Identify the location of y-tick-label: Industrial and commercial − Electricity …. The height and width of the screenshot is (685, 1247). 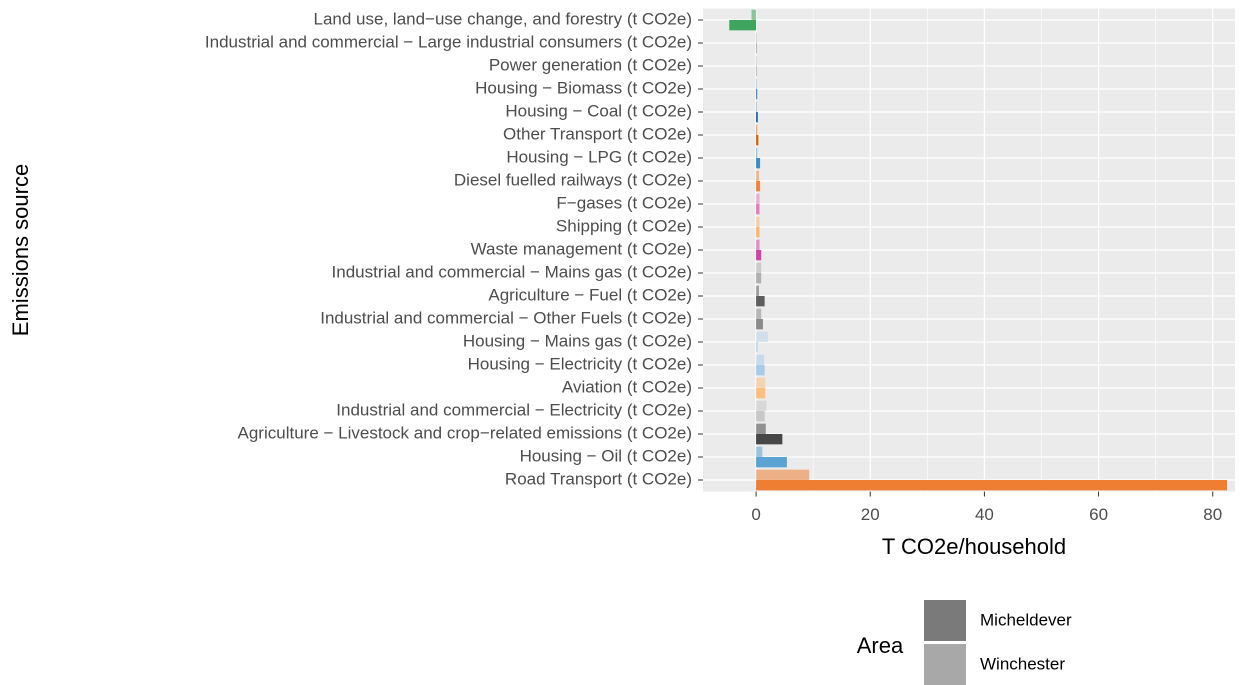
(514, 409).